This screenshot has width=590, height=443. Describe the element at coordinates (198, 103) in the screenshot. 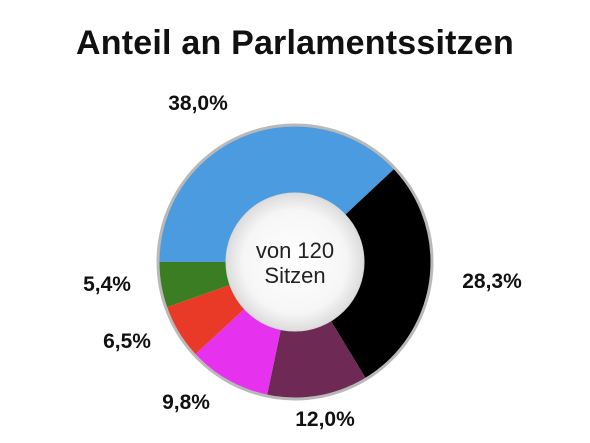

I see `slice-label-1: 38,0%` at that location.